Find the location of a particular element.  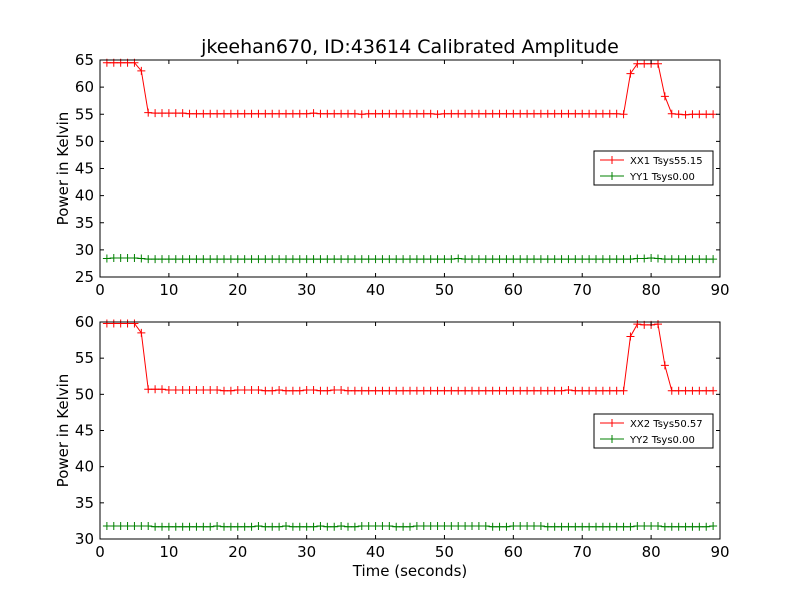

x-tick-label: 20 is located at coordinates (237, 290).